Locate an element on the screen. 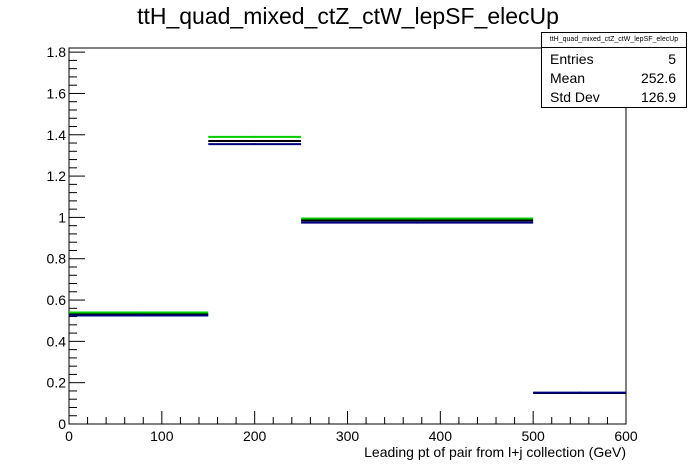  y-tick-label: 1.6 is located at coordinates (57, 93).